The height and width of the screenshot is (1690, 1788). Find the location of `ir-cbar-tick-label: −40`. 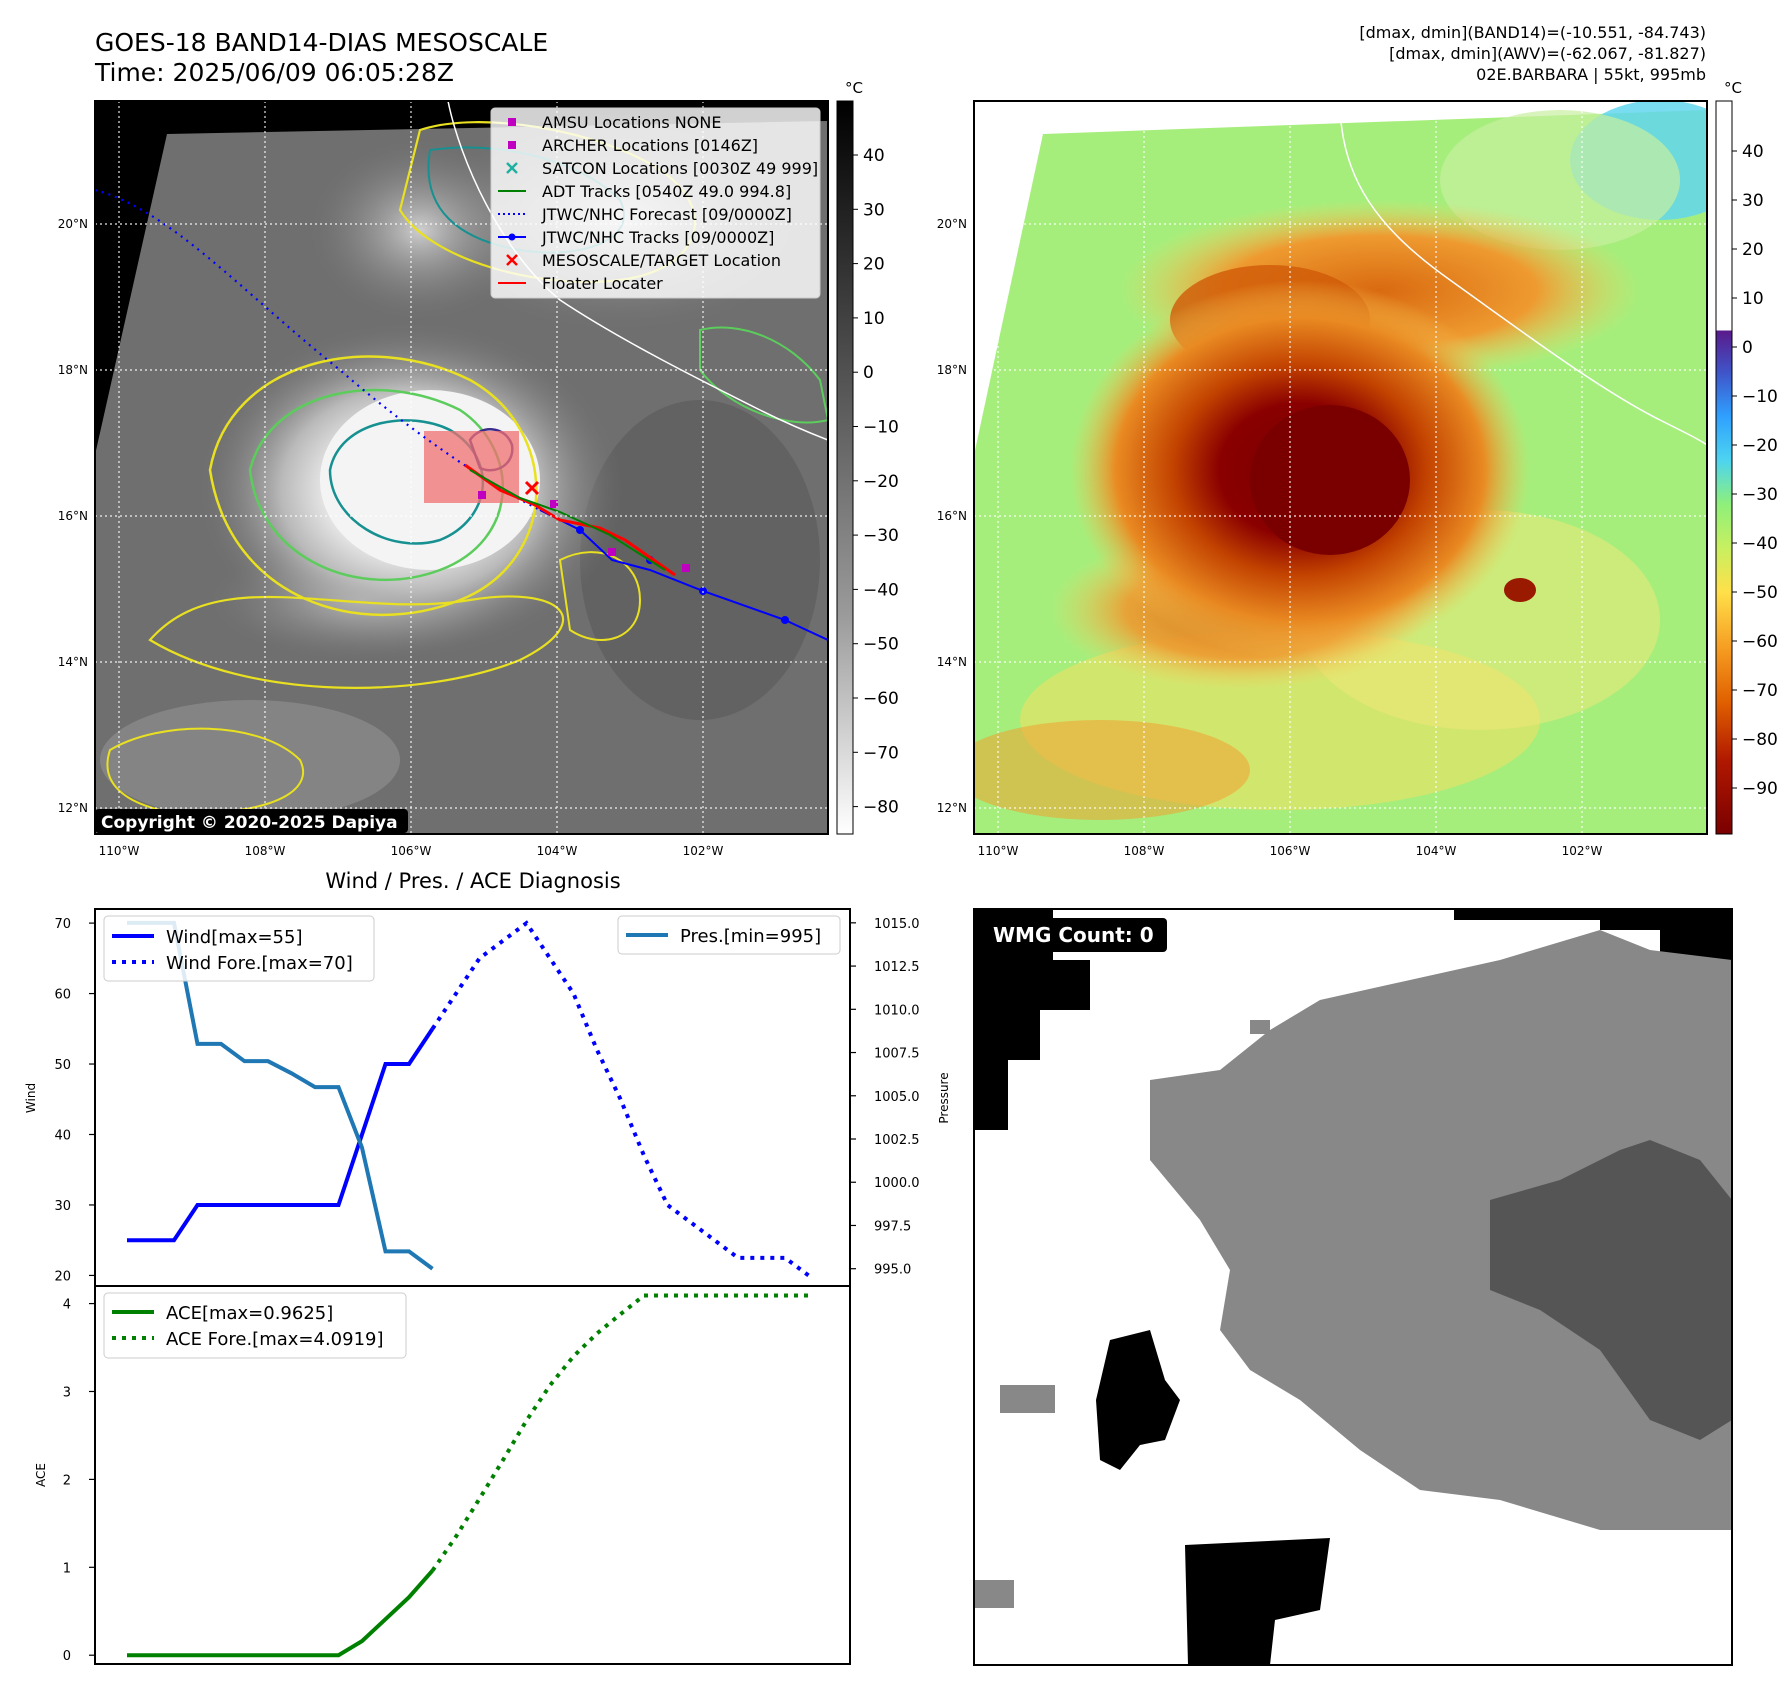

ir-cbar-tick-label: −40 is located at coordinates (881, 590).